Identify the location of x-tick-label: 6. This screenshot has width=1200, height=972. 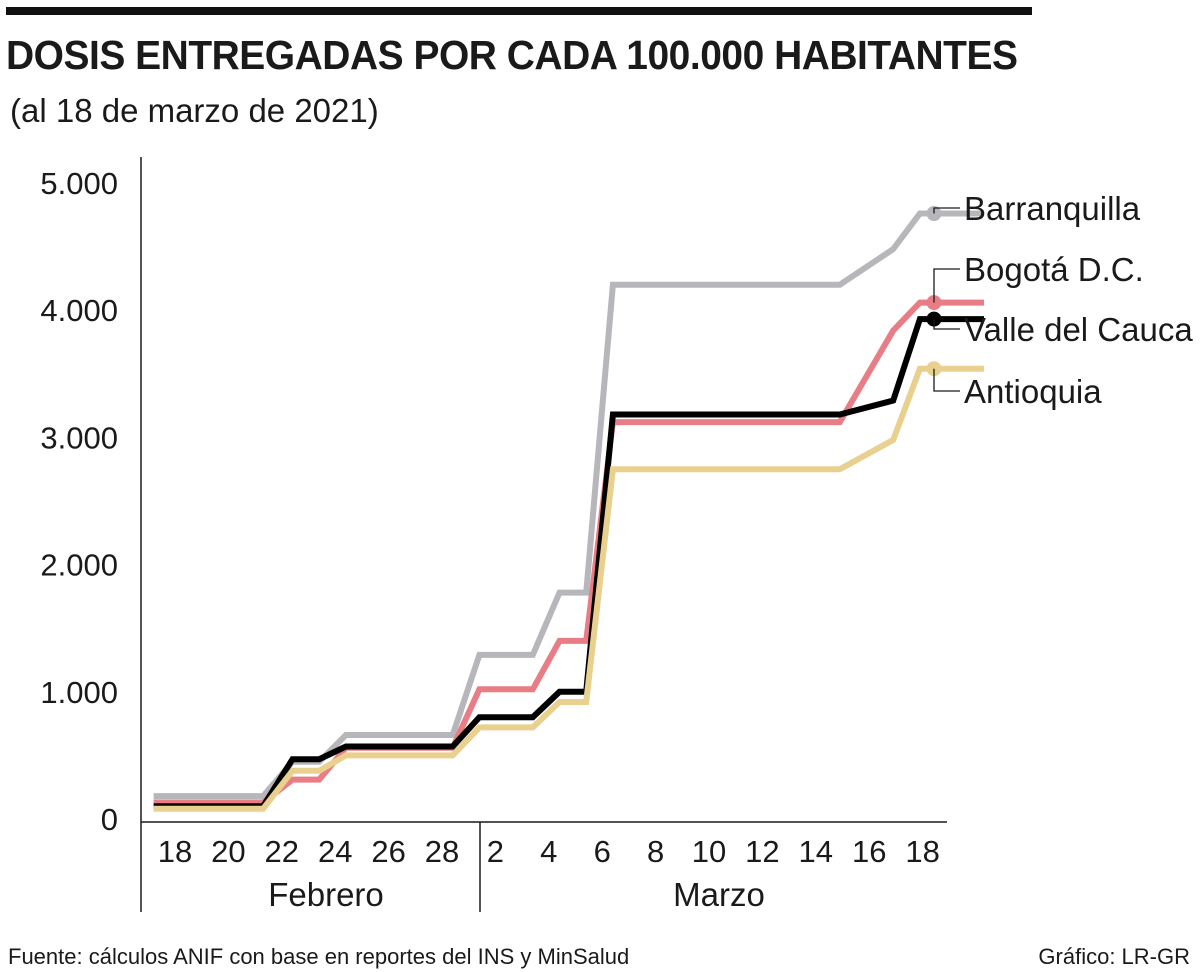
(602, 851).